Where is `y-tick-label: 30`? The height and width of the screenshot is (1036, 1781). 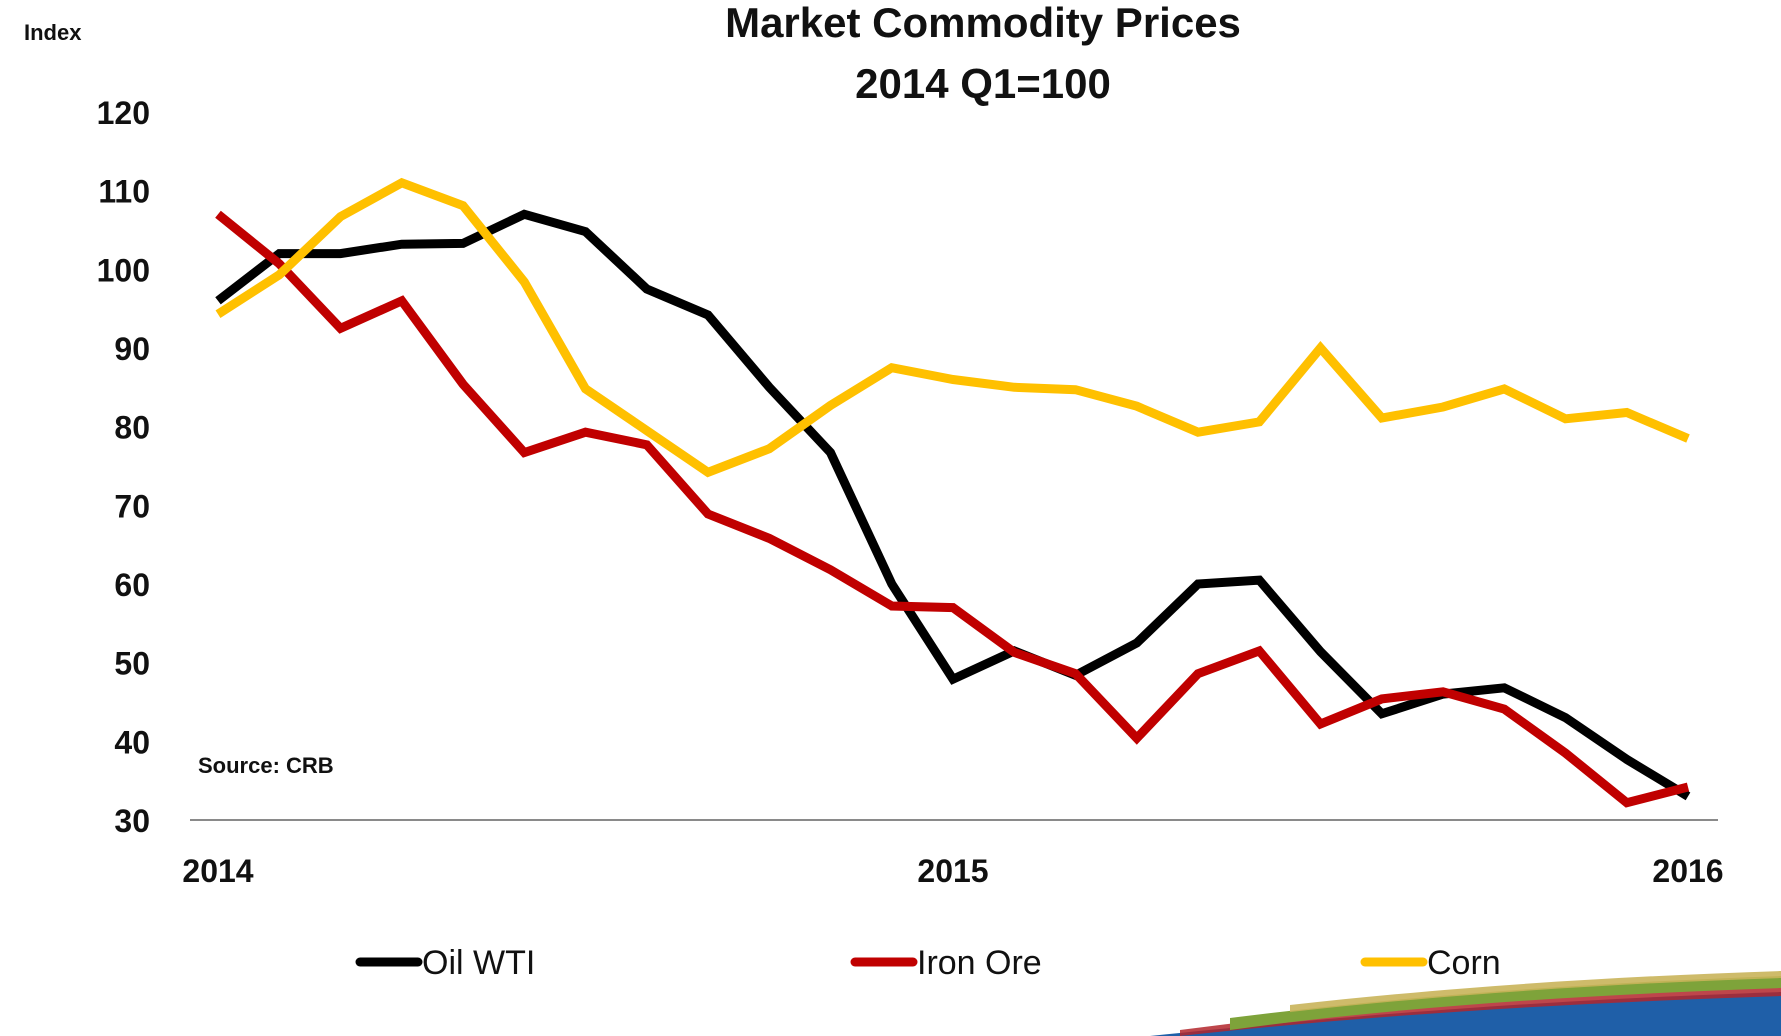
y-tick-label: 30 is located at coordinates (132, 821).